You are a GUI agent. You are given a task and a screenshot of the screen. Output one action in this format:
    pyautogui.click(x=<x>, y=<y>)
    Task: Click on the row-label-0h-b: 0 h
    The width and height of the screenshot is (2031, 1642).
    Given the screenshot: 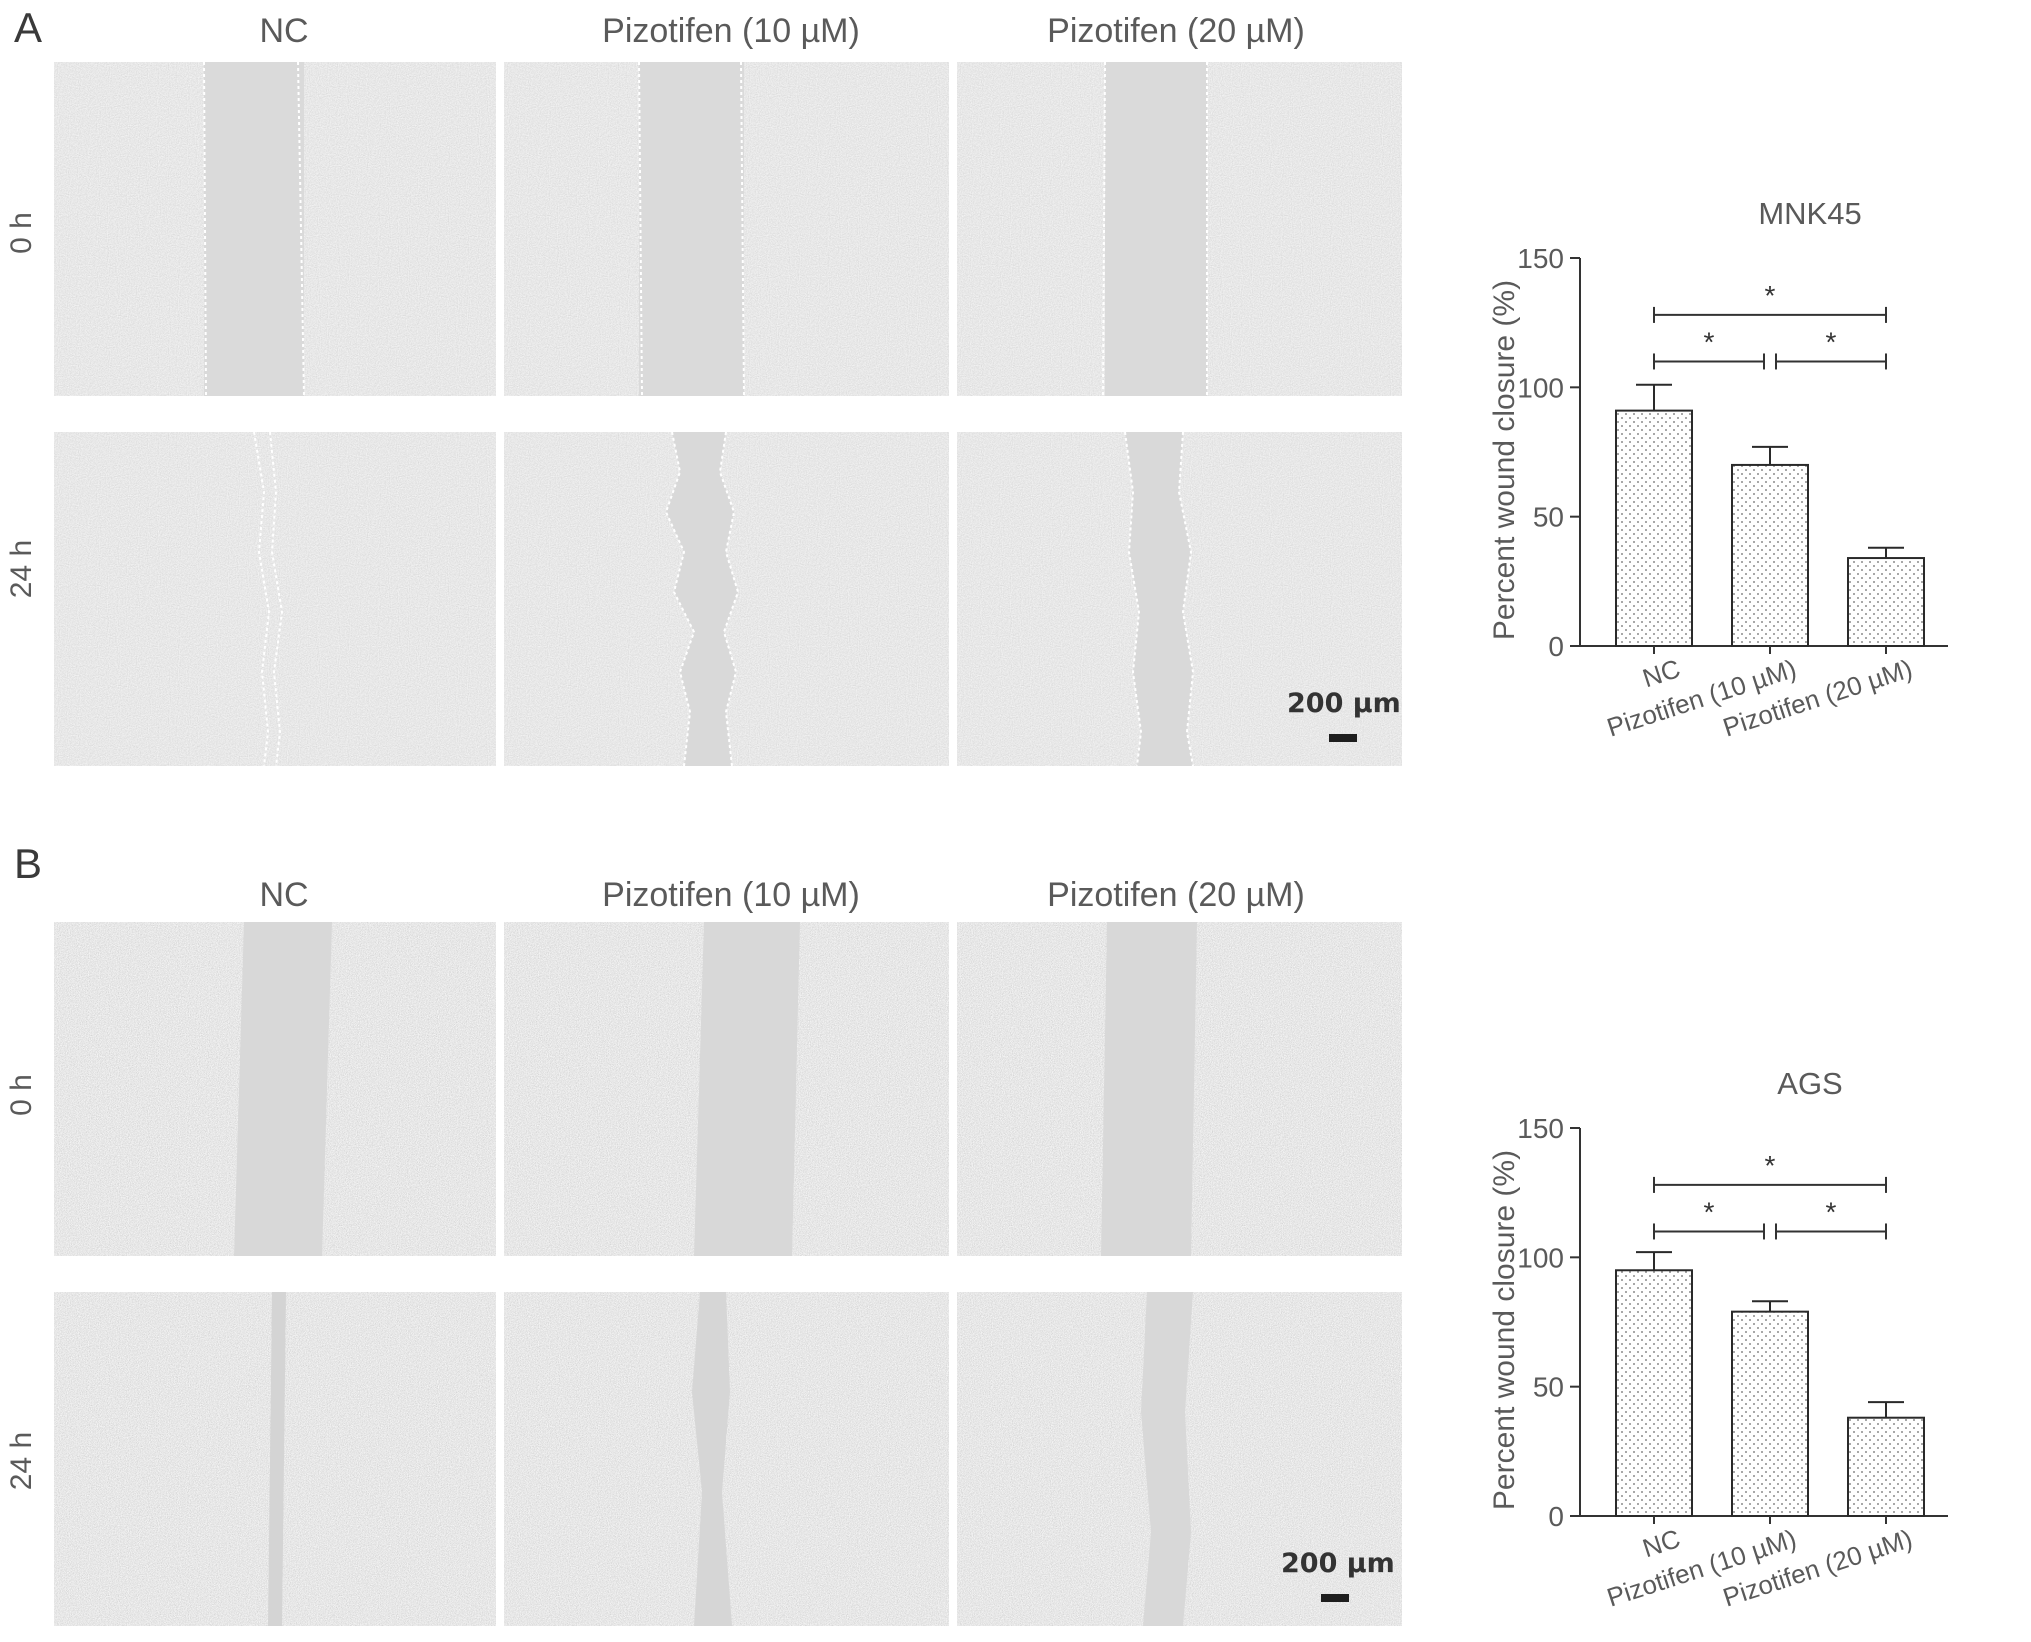 What is the action you would take?
    pyautogui.click(x=21, y=1095)
    